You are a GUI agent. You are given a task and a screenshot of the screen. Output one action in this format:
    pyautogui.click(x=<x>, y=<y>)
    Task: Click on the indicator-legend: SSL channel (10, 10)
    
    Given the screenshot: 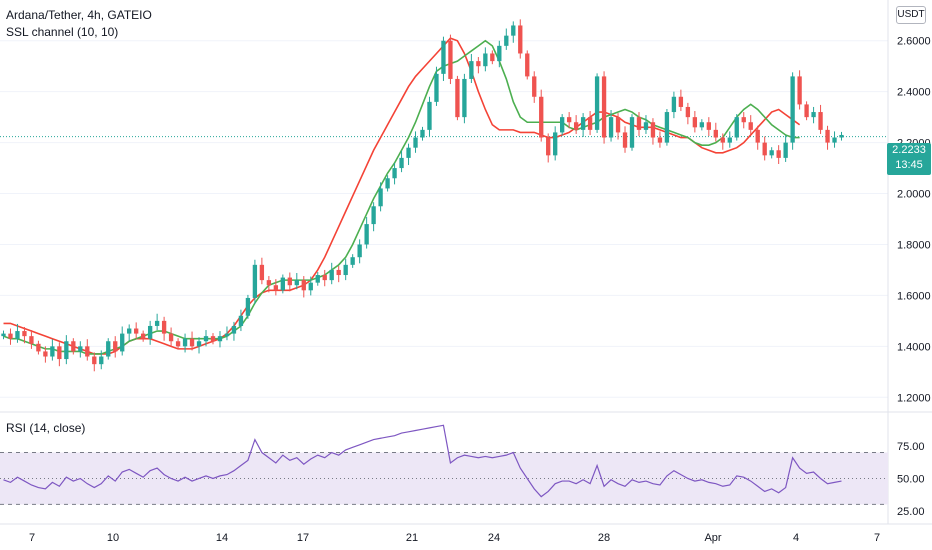 What is the action you would take?
    pyautogui.click(x=62, y=32)
    